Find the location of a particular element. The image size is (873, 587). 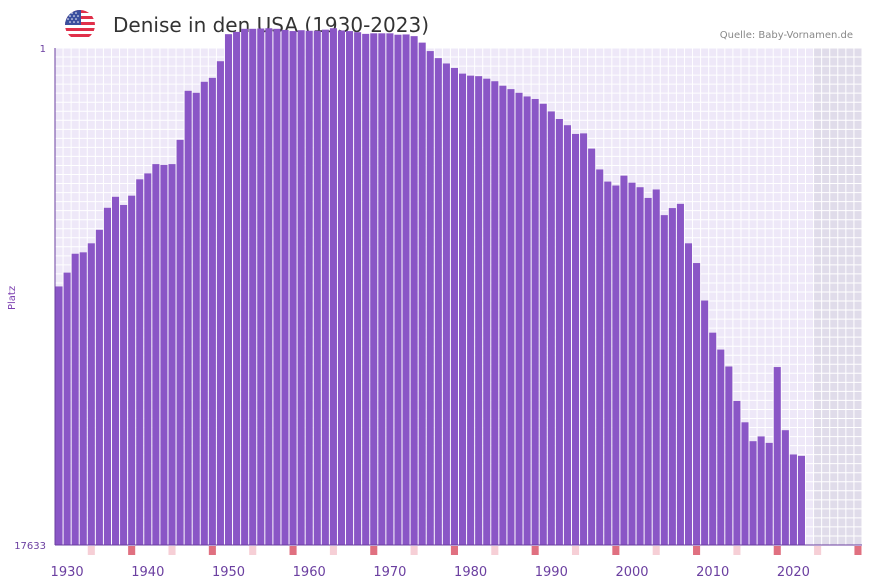

bar-1929 is located at coordinates (59, 415).